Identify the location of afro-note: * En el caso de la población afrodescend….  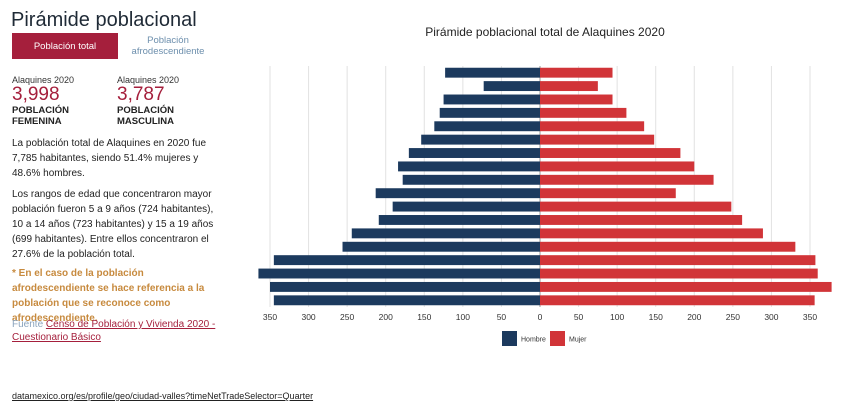
(108, 296).